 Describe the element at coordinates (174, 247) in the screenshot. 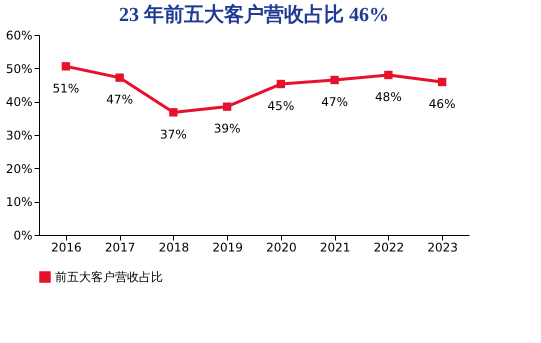

I see `x-tick-label: 2018` at that location.